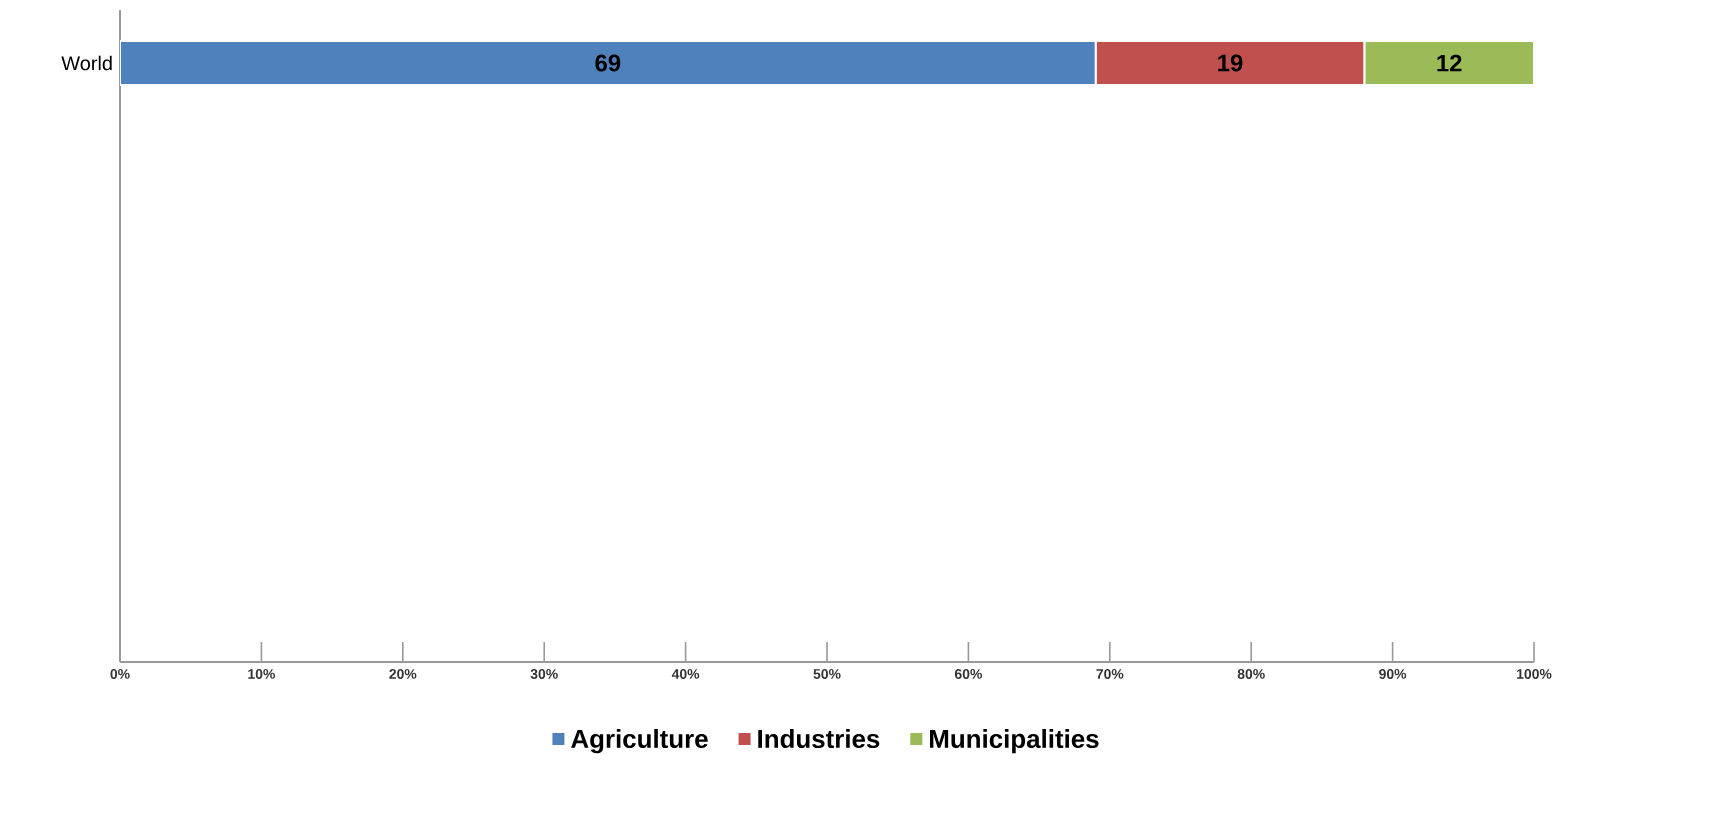  I want to click on y-tick-label: World, so click(86, 63).